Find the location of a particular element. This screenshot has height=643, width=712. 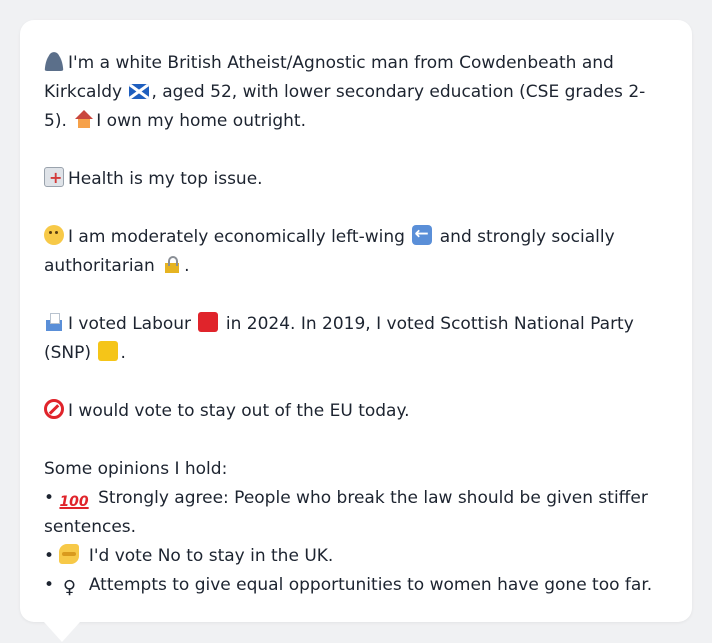

speech-bubble-tail is located at coordinates (62, 632).